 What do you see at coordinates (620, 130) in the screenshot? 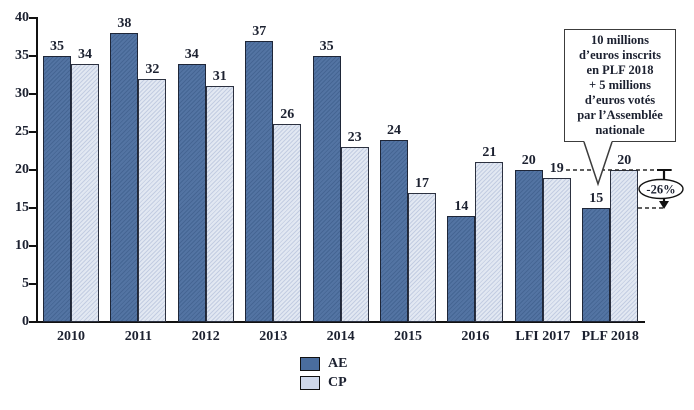
I see `callout-line: nationale` at bounding box center [620, 130].